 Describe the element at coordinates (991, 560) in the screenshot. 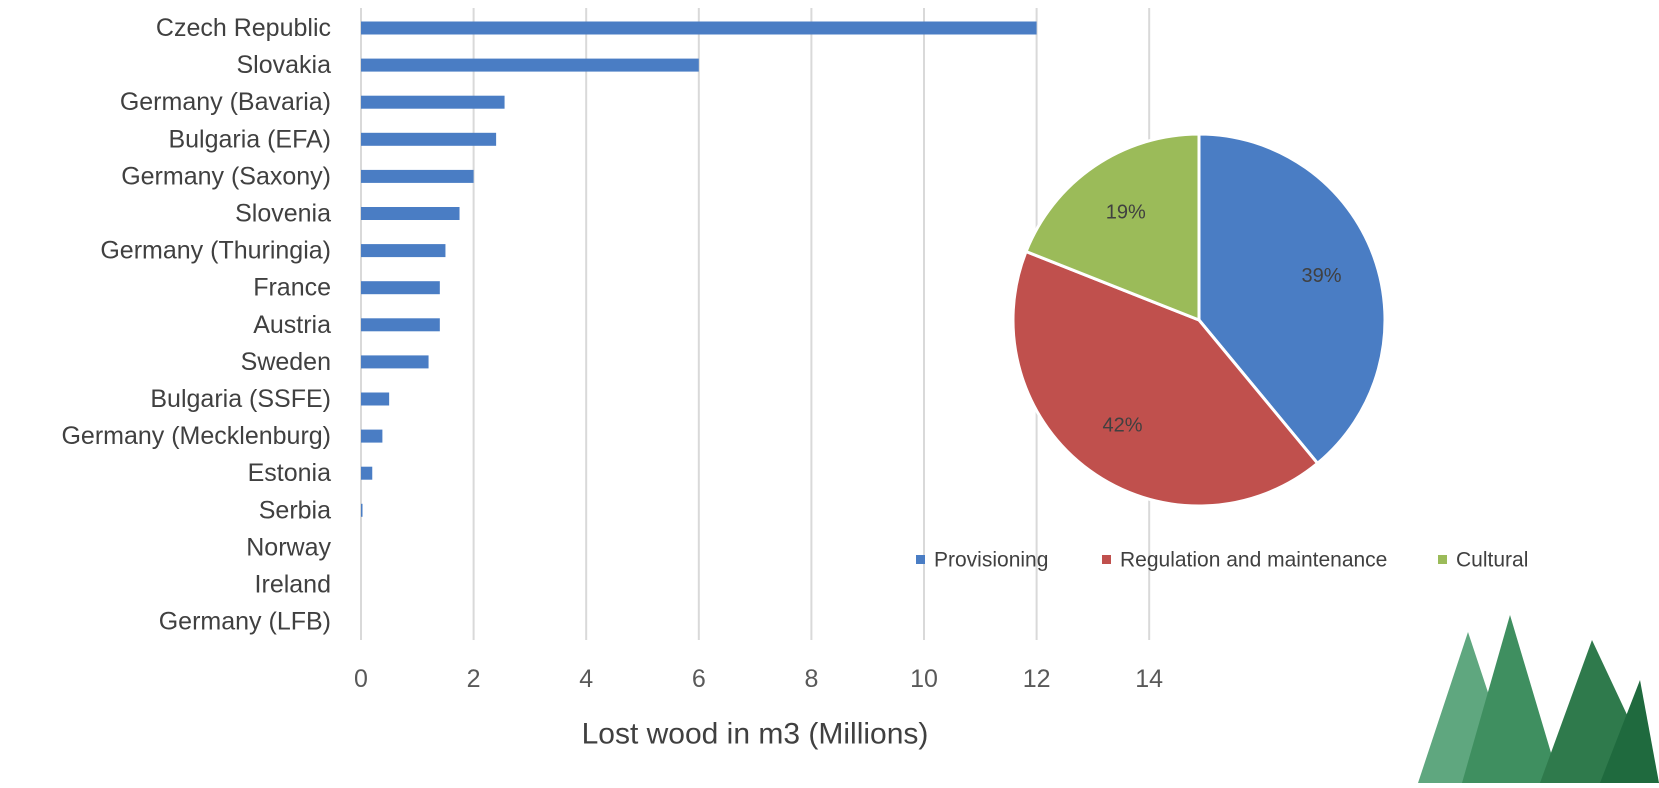

I see `legend-entry: Provisioning` at that location.